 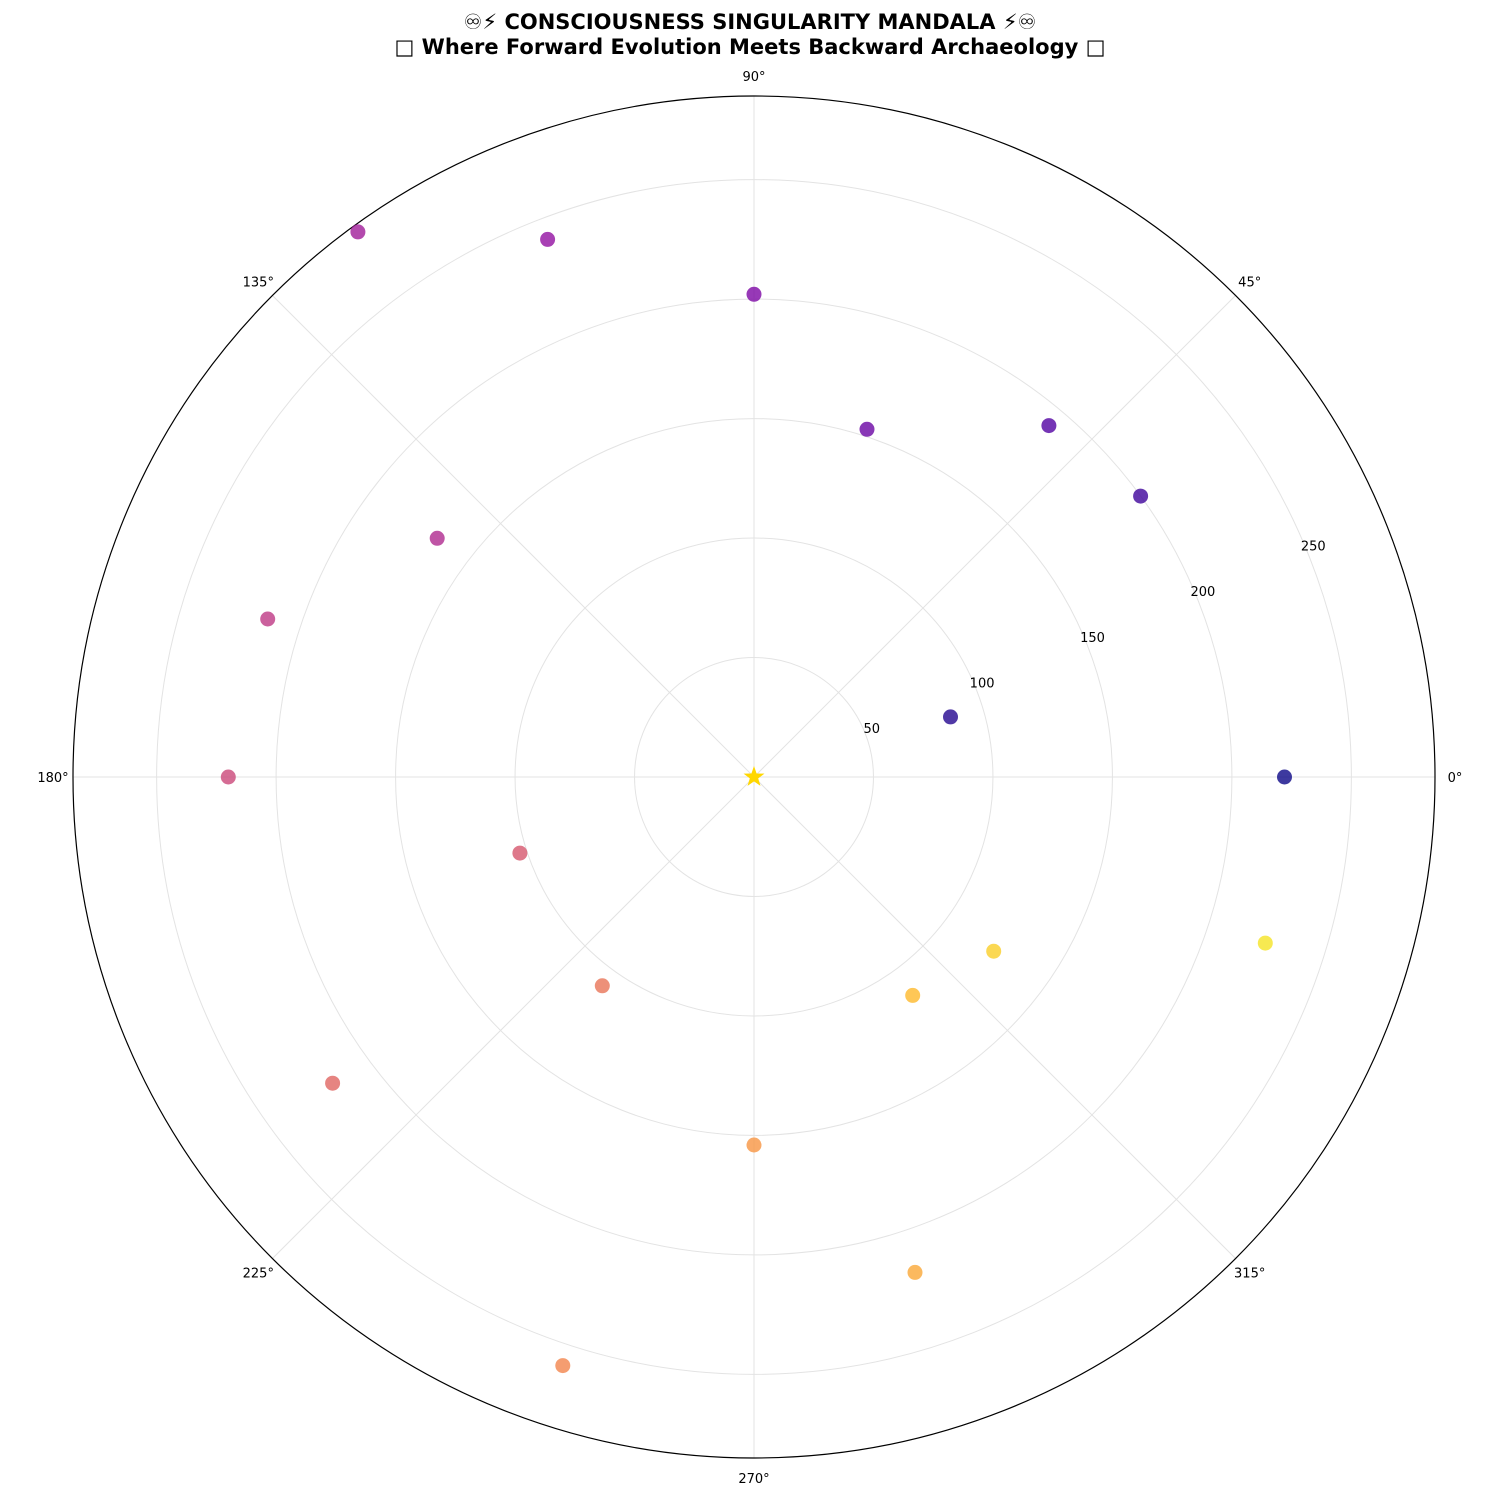 I want to click on chart-title-line1: ♾⚡ CONSCIOUSNESS SINGULARITY MANDALA ⚡♾, so click(x=750, y=22).